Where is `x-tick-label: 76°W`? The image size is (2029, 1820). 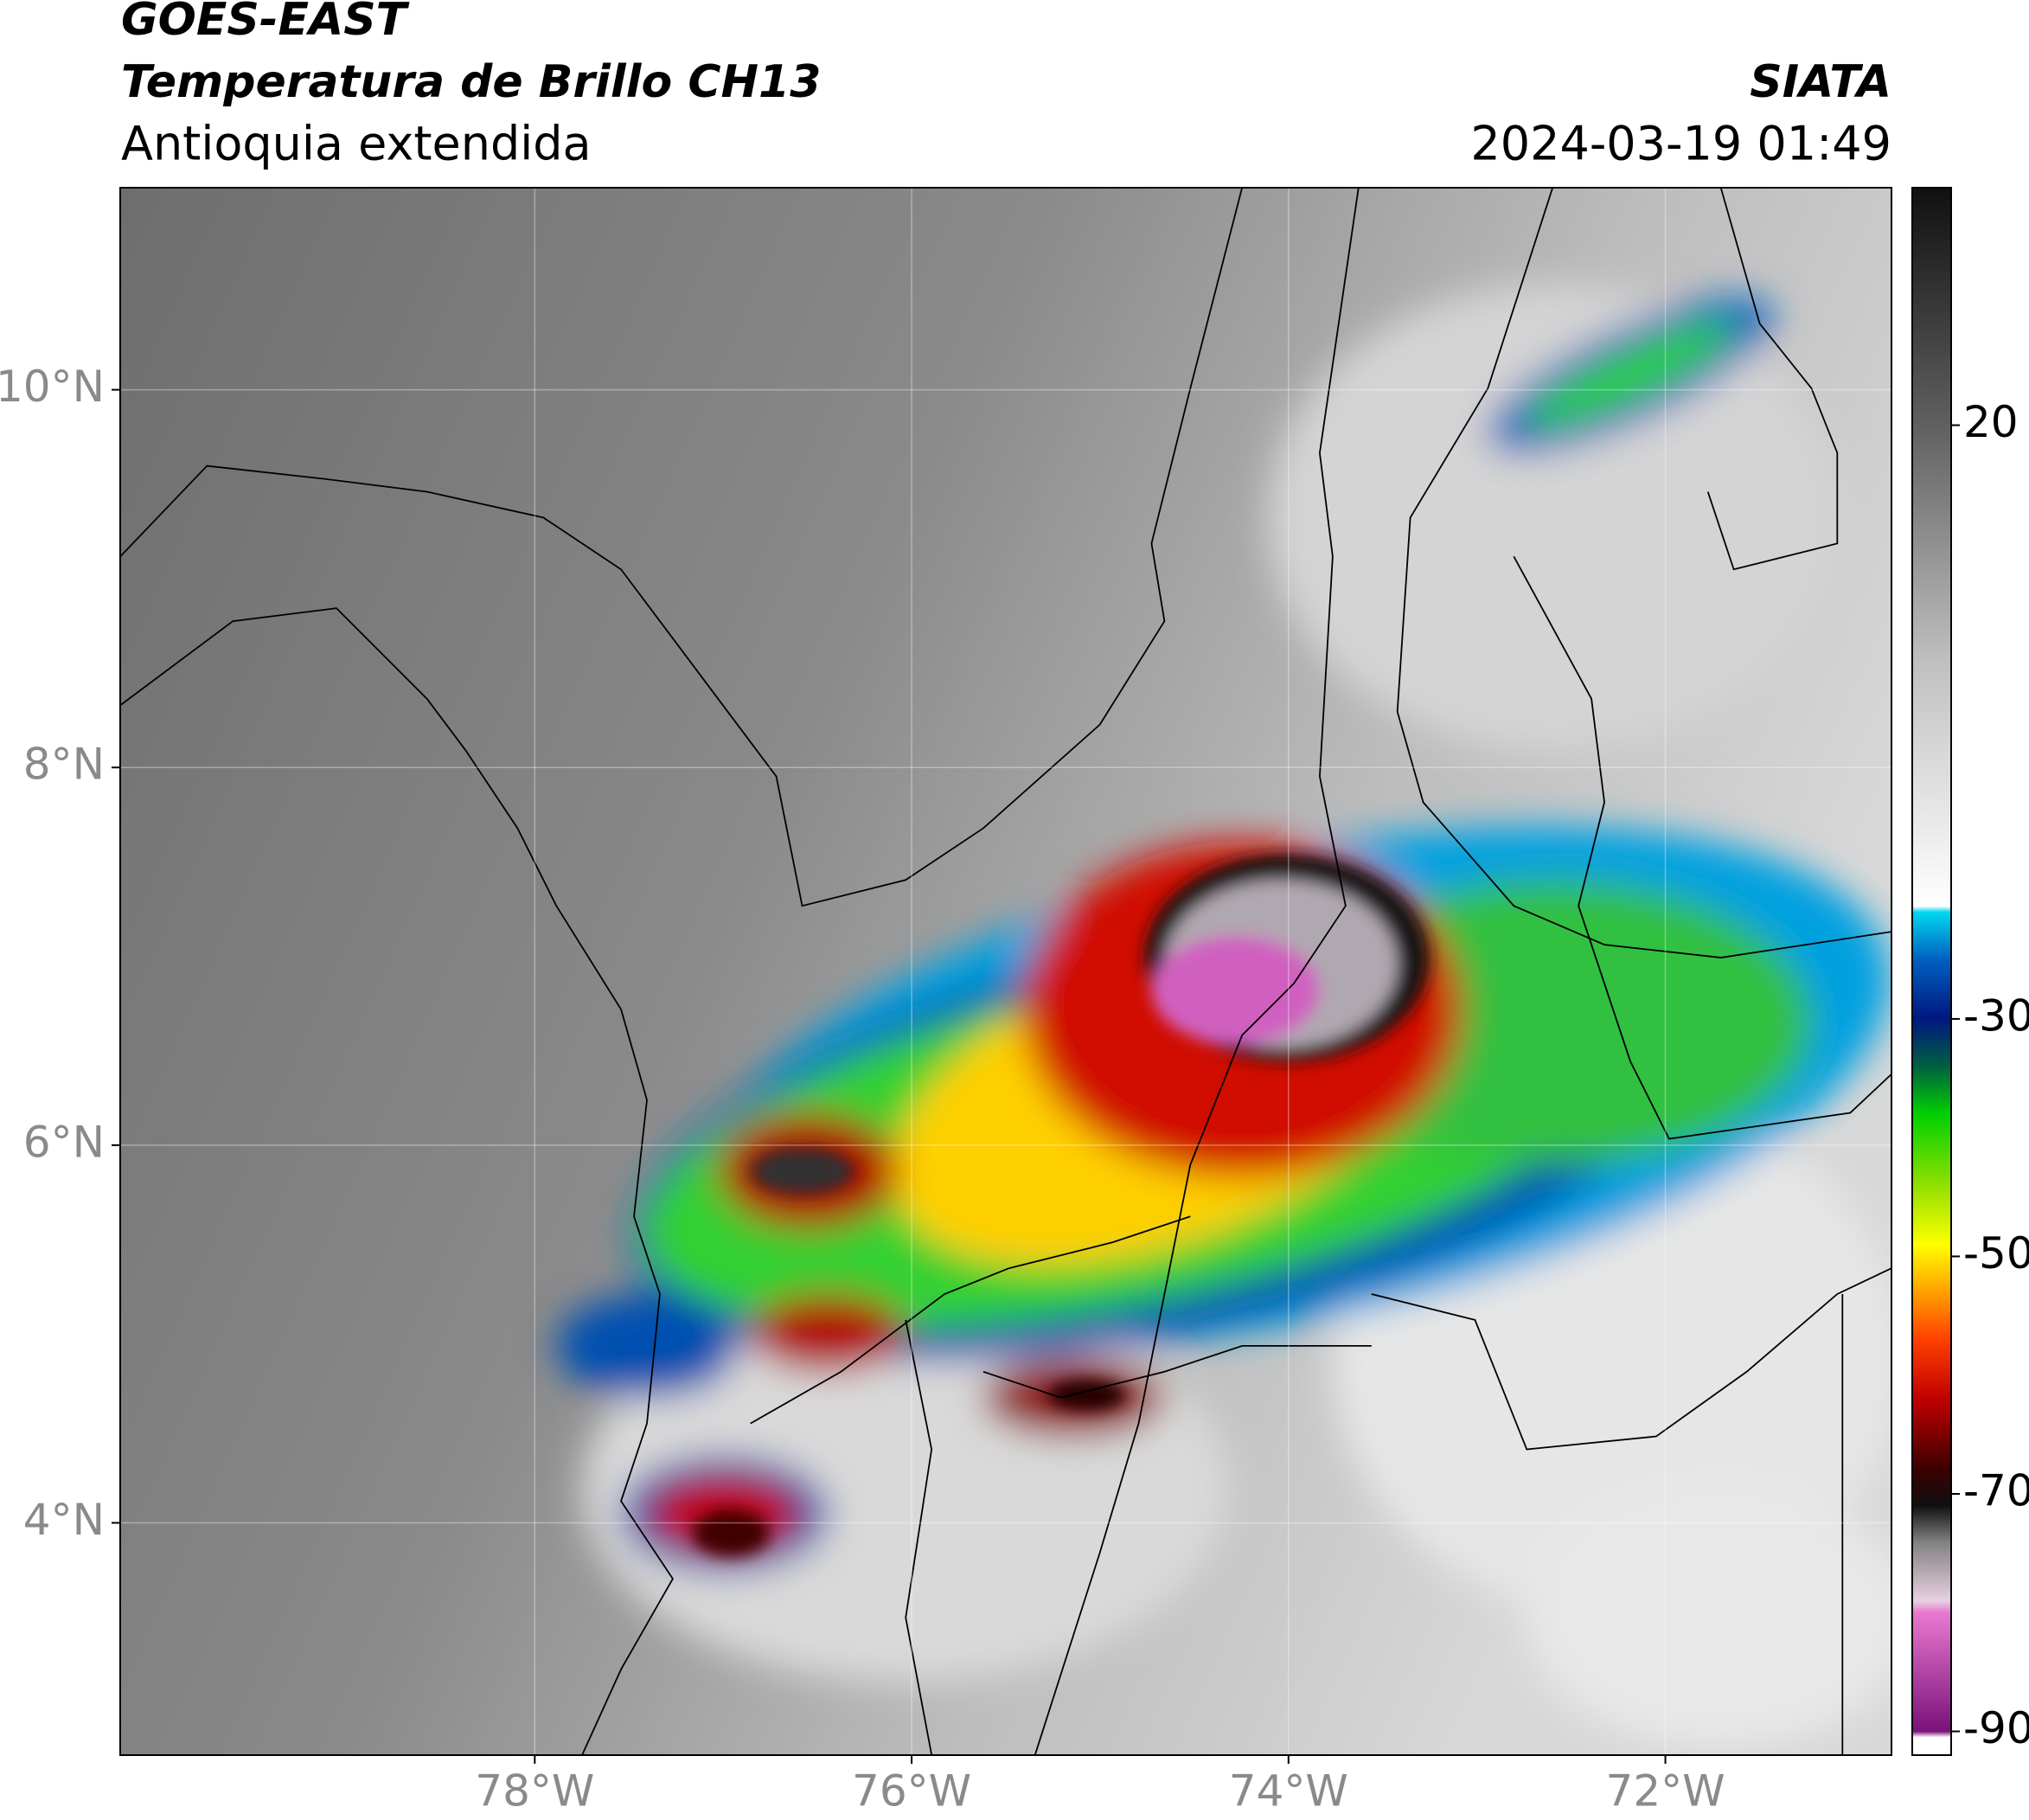 x-tick-label: 76°W is located at coordinates (911, 1791).